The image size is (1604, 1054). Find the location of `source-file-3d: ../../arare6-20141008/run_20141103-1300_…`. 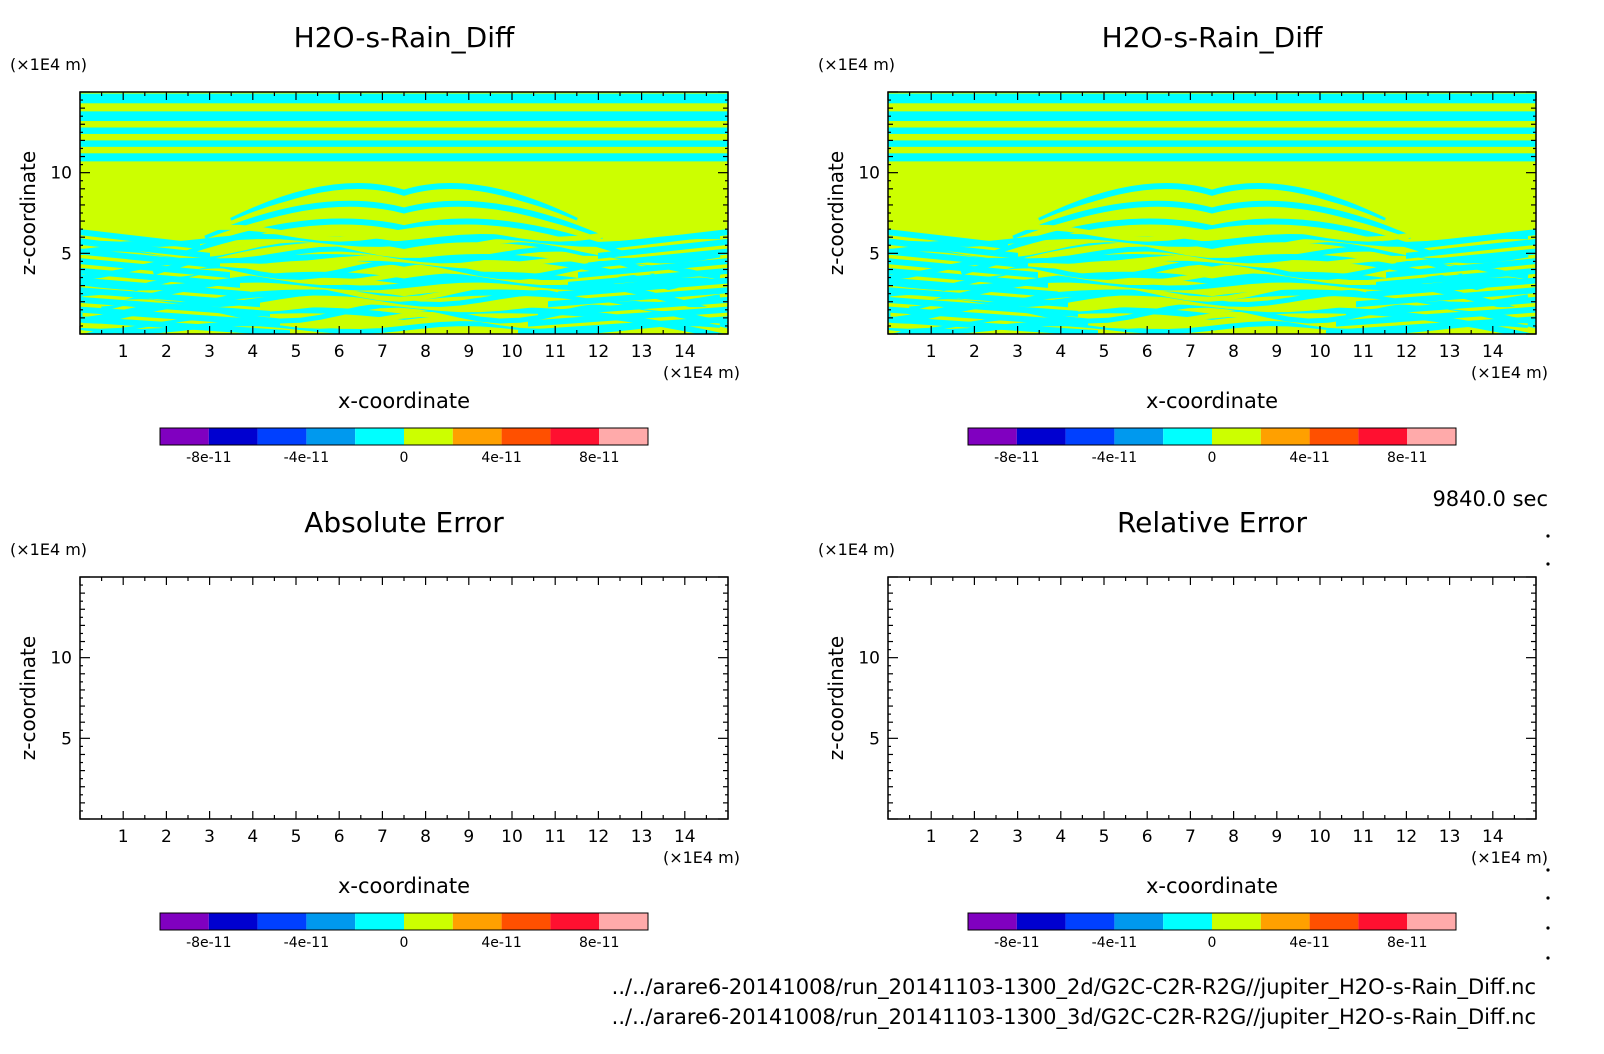

source-file-3d: ../../arare6-20141008/run_20141103-1300_… is located at coordinates (1073, 1017).